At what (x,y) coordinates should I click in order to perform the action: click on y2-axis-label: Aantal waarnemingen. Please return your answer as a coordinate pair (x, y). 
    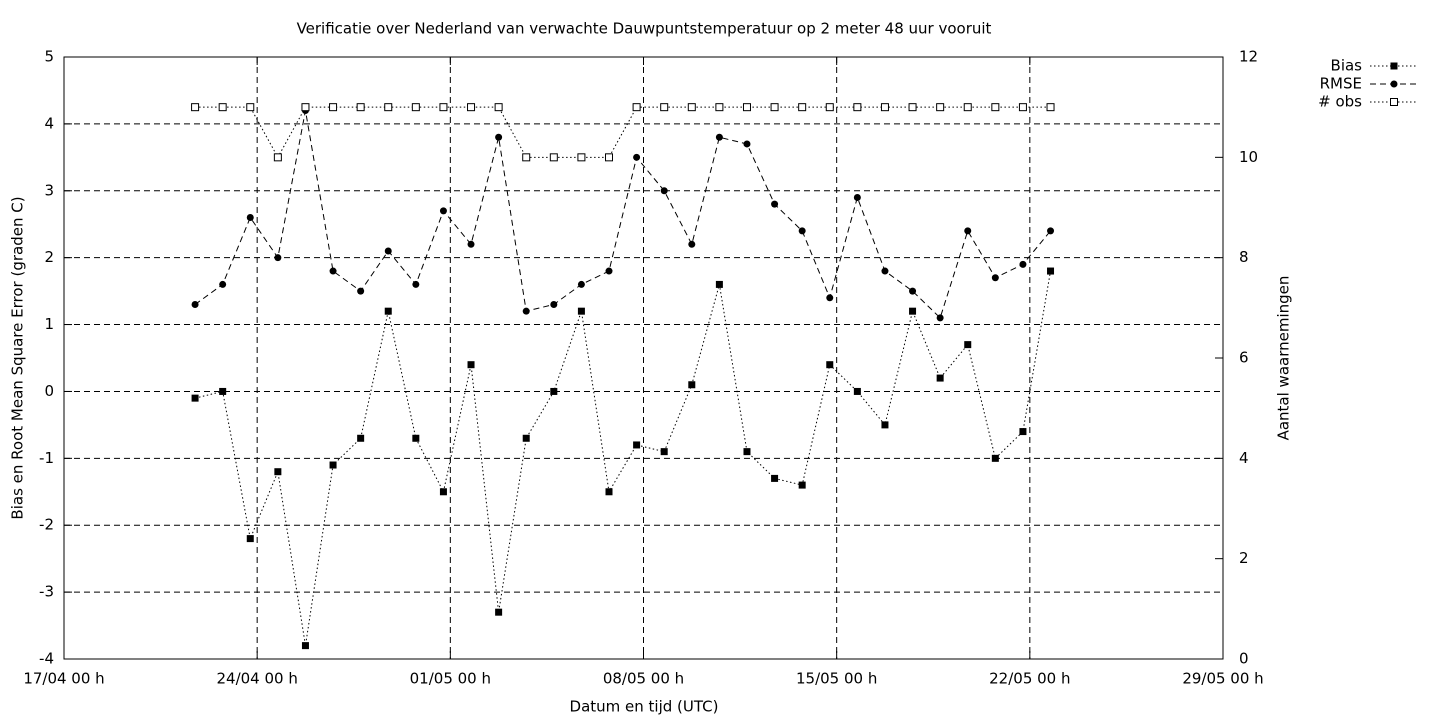
    Looking at the image, I should click on (1284, 358).